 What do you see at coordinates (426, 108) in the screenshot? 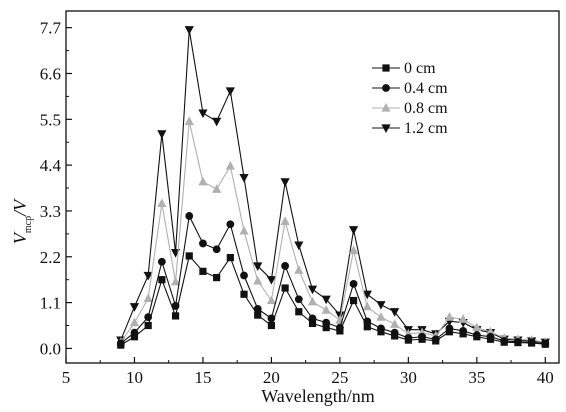
I see `legend-label: 0.8 cm` at bounding box center [426, 108].